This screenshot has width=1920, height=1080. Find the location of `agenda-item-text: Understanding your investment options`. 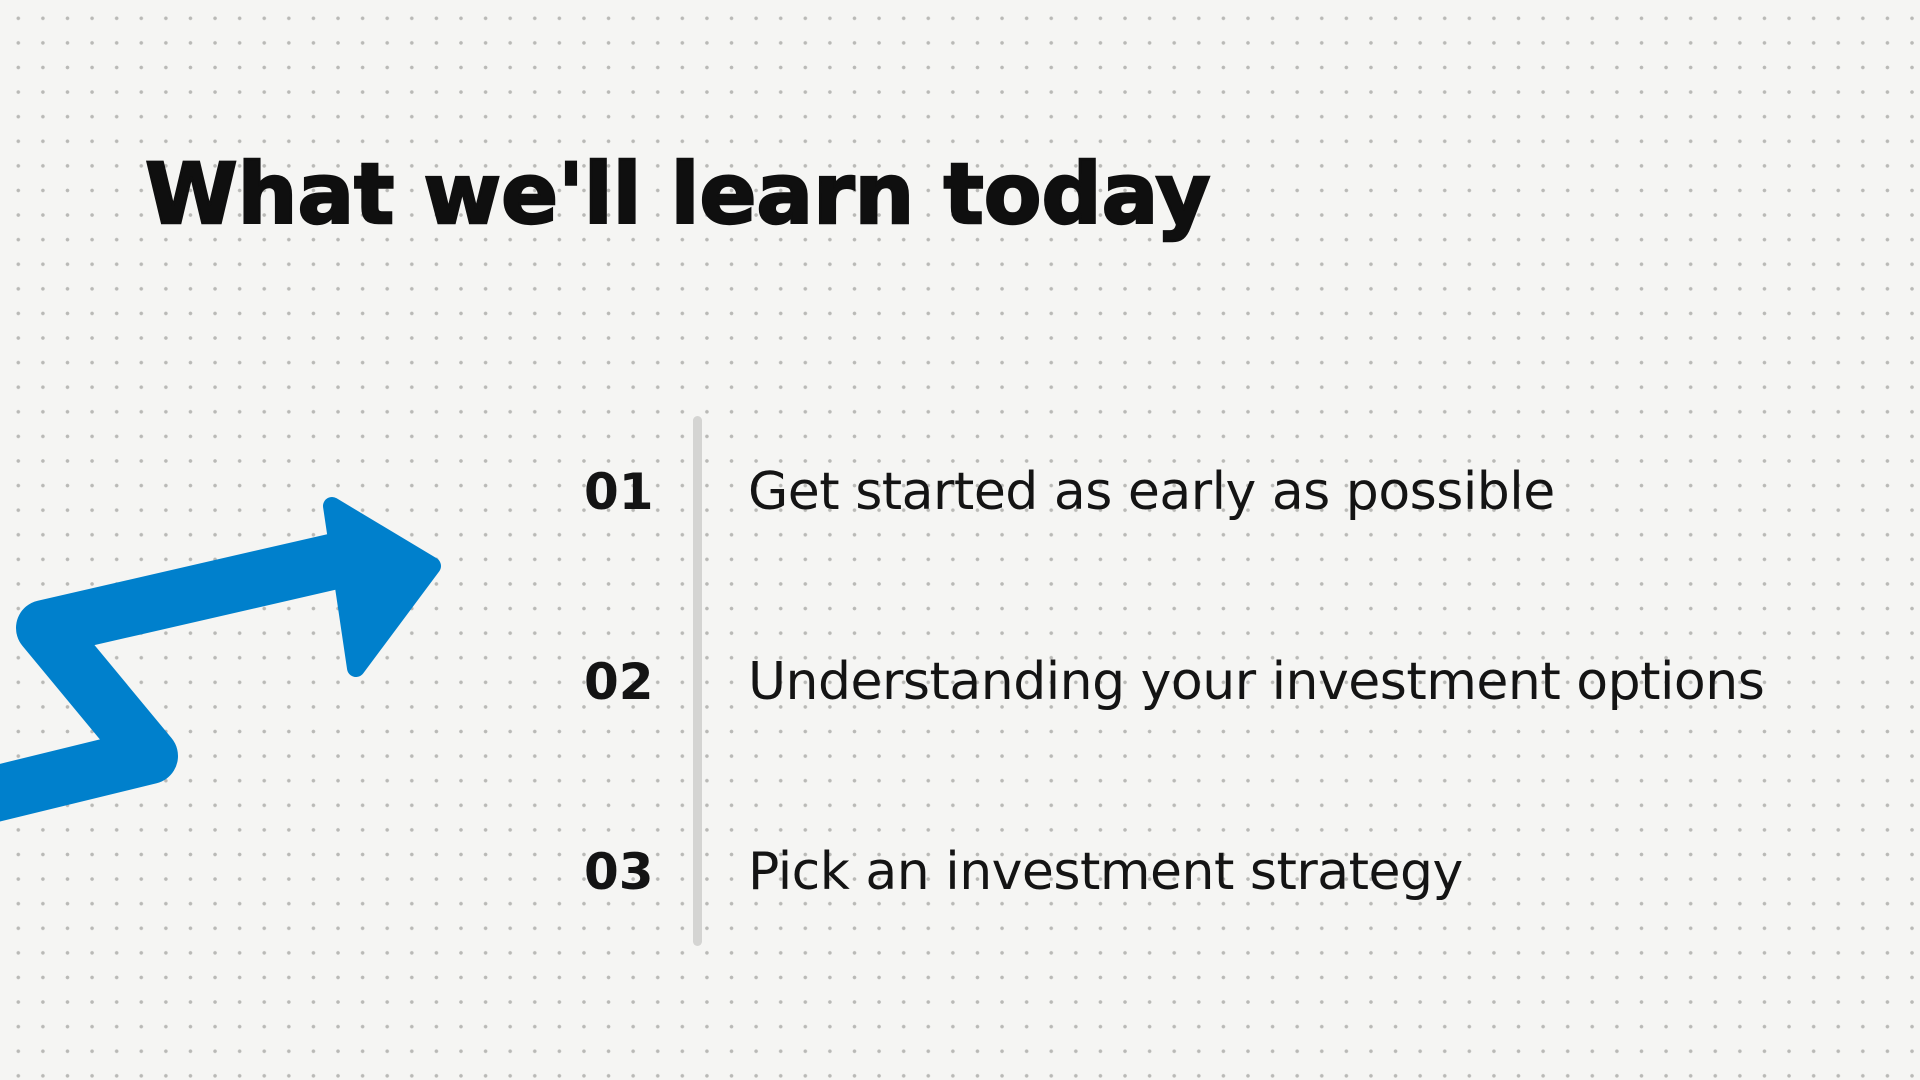

agenda-item-text: Understanding your investment options is located at coordinates (1256, 682).